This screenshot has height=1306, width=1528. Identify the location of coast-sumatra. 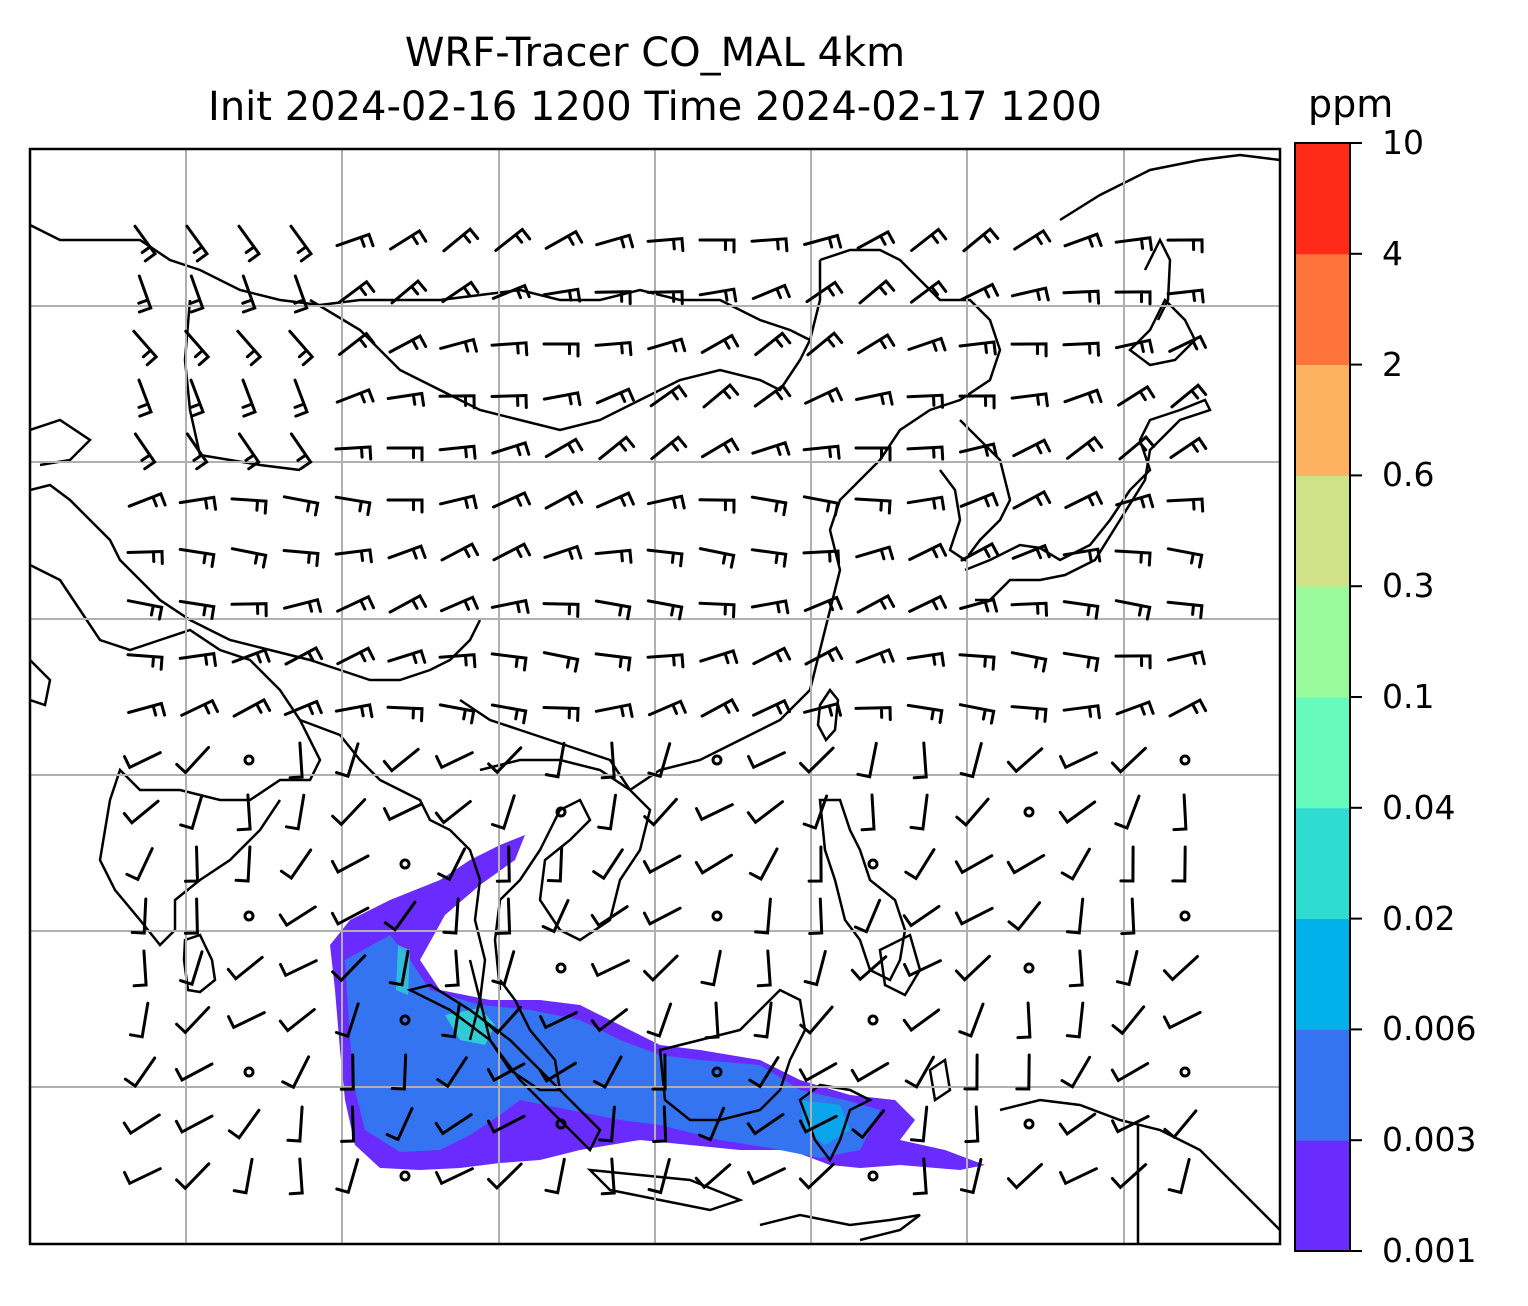
(504, 1068).